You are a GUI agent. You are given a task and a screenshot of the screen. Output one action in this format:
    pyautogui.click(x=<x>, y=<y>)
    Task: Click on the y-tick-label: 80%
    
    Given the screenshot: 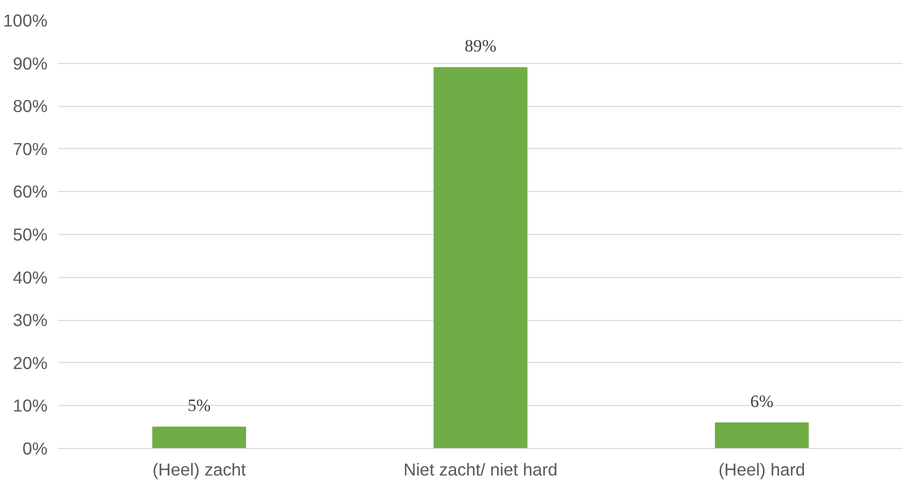 What is the action you would take?
    pyautogui.click(x=30, y=106)
    